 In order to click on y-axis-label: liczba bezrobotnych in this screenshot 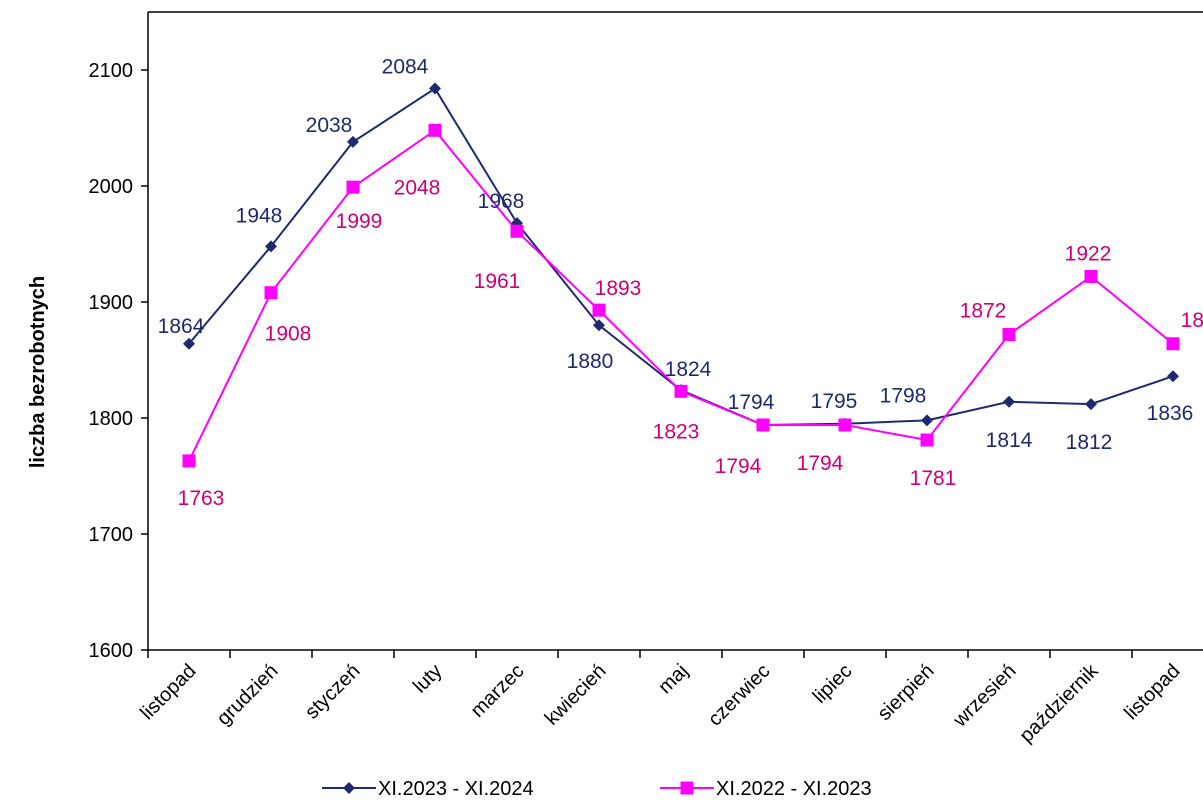, I will do `click(38, 372)`.